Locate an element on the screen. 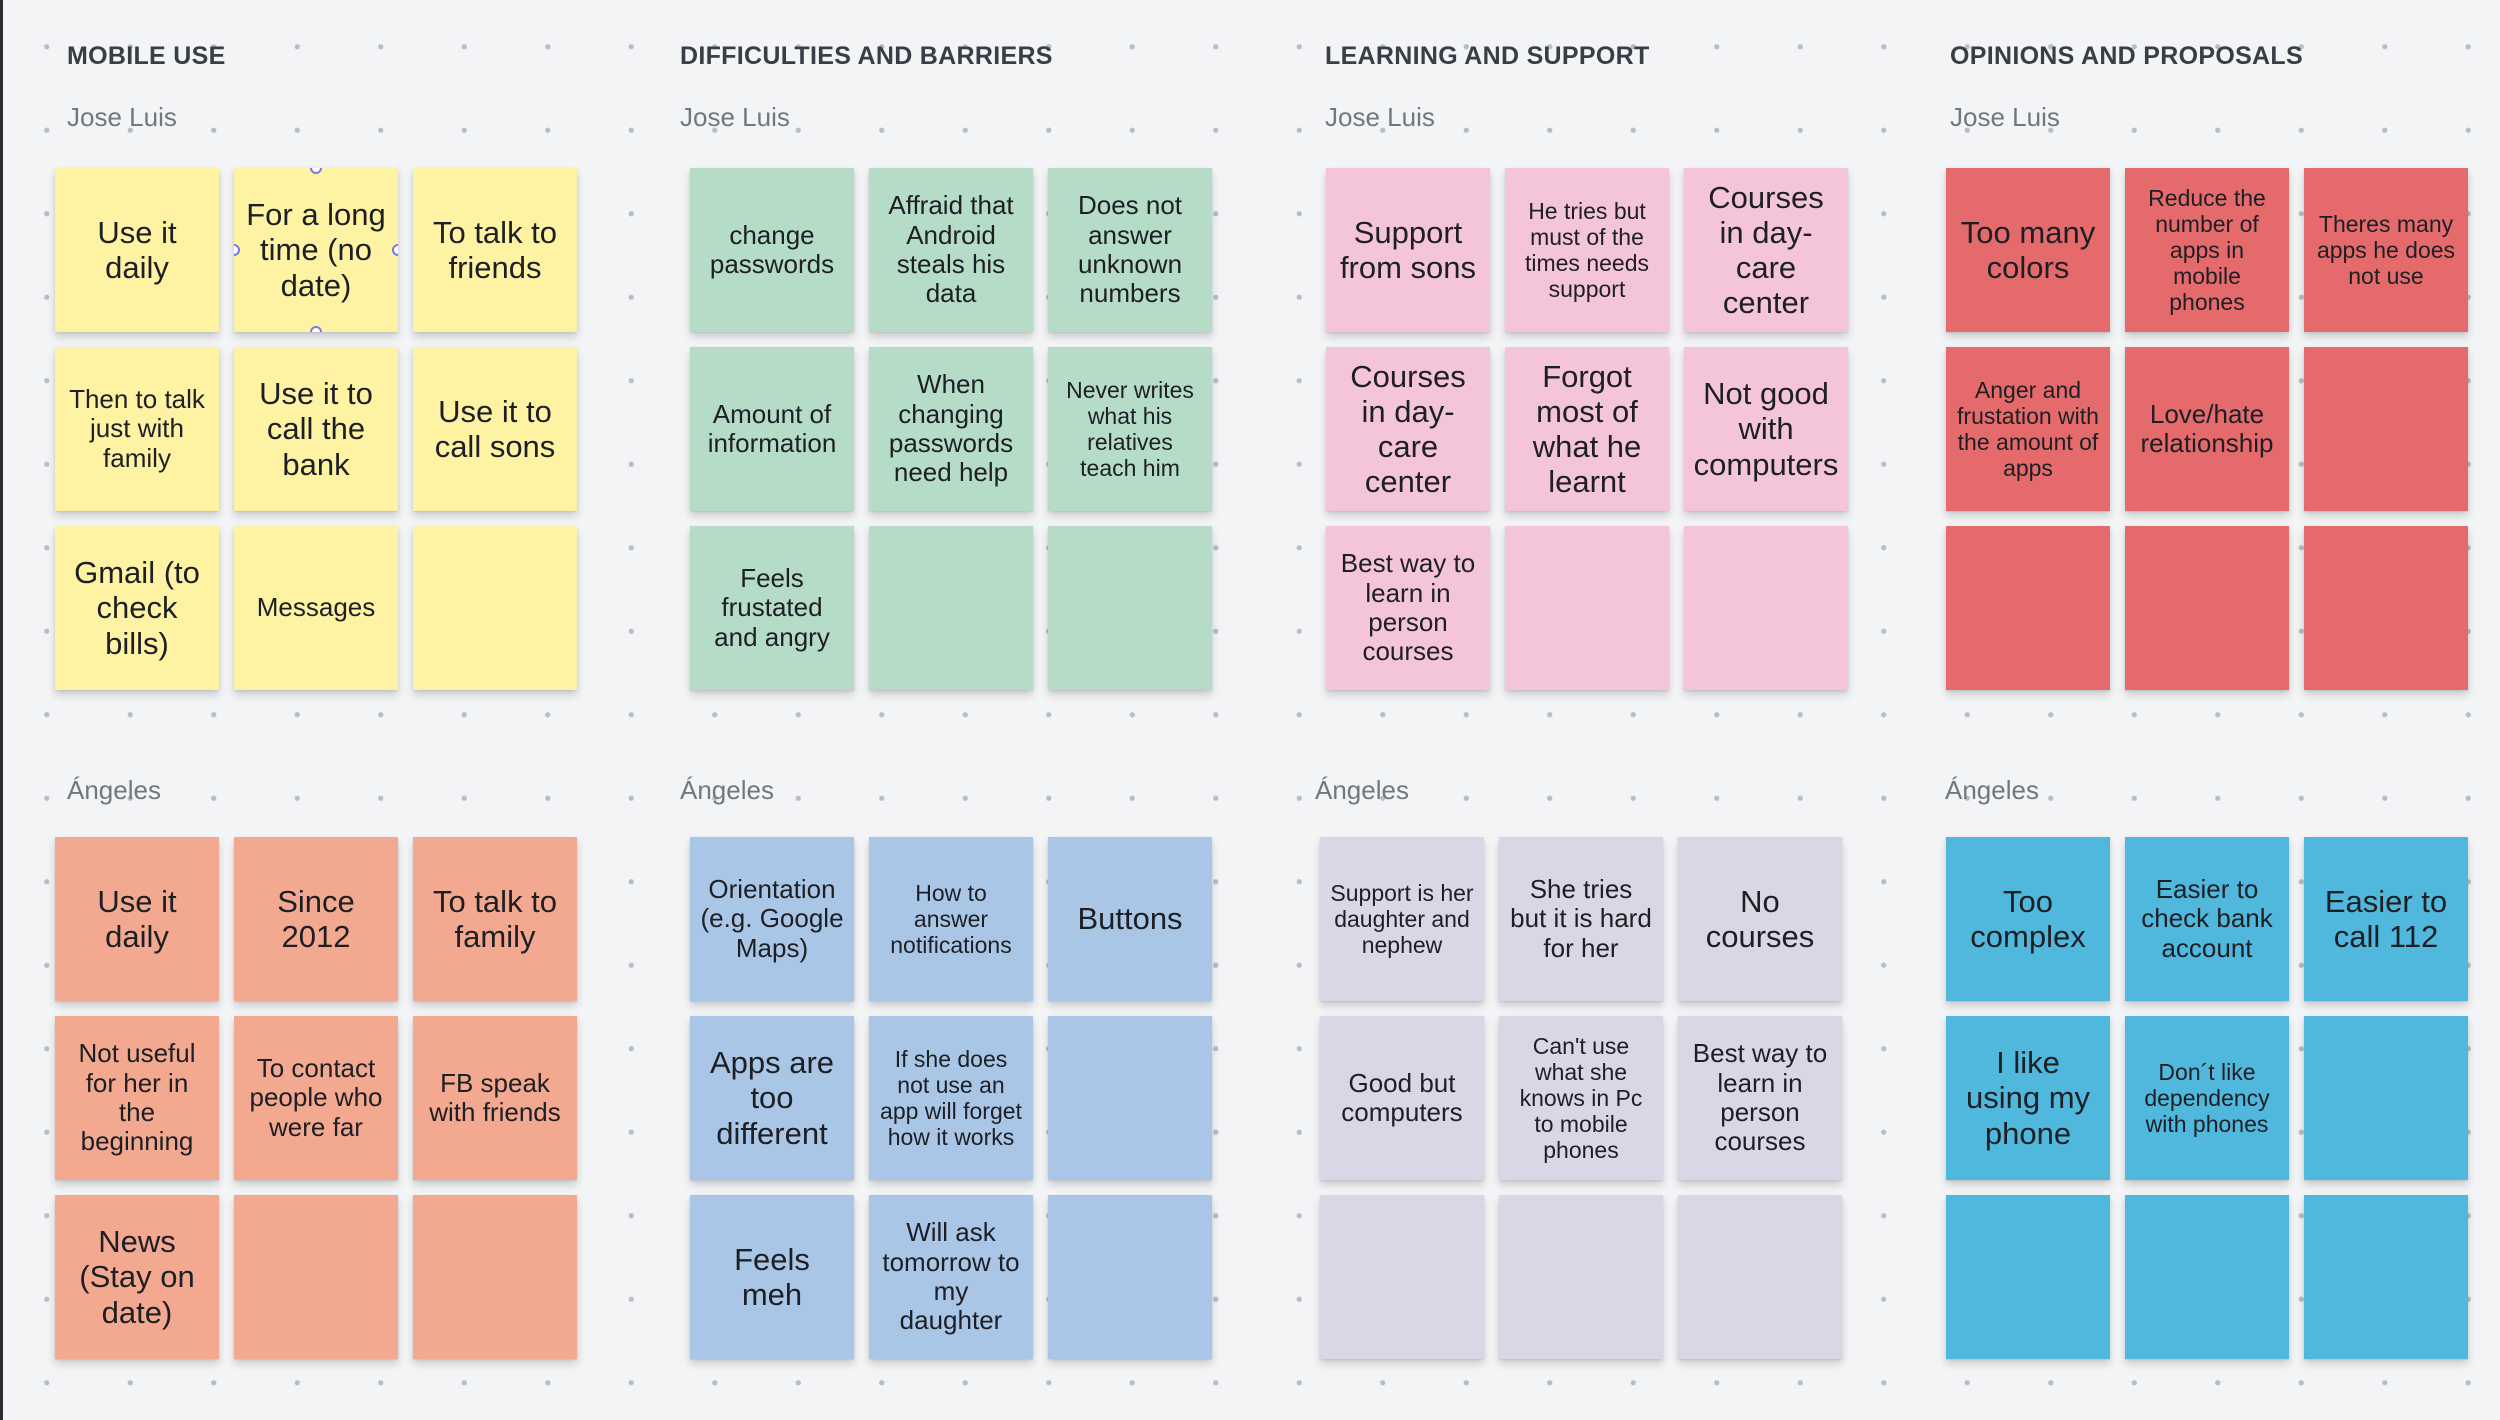 This screenshot has width=2500, height=1420. sticky-note: Forgot most of what he learnt is located at coordinates (1587, 429).